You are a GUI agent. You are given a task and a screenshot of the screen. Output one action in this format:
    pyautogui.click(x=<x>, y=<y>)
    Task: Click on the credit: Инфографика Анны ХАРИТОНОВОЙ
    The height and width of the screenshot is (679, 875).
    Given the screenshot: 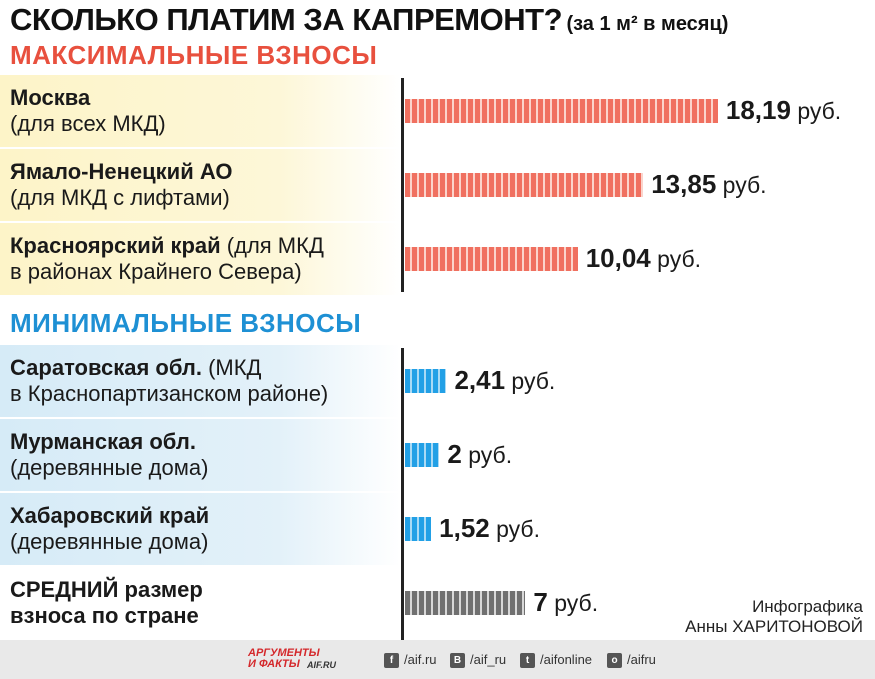 What is the action you would take?
    pyautogui.click(x=774, y=617)
    